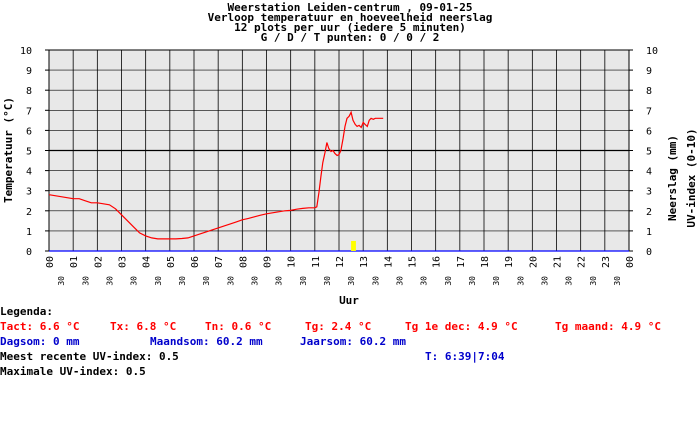 The width and height of the screenshot is (700, 430). Describe the element at coordinates (649, 232) in the screenshot. I see `y-tick-label-right: 1` at that location.